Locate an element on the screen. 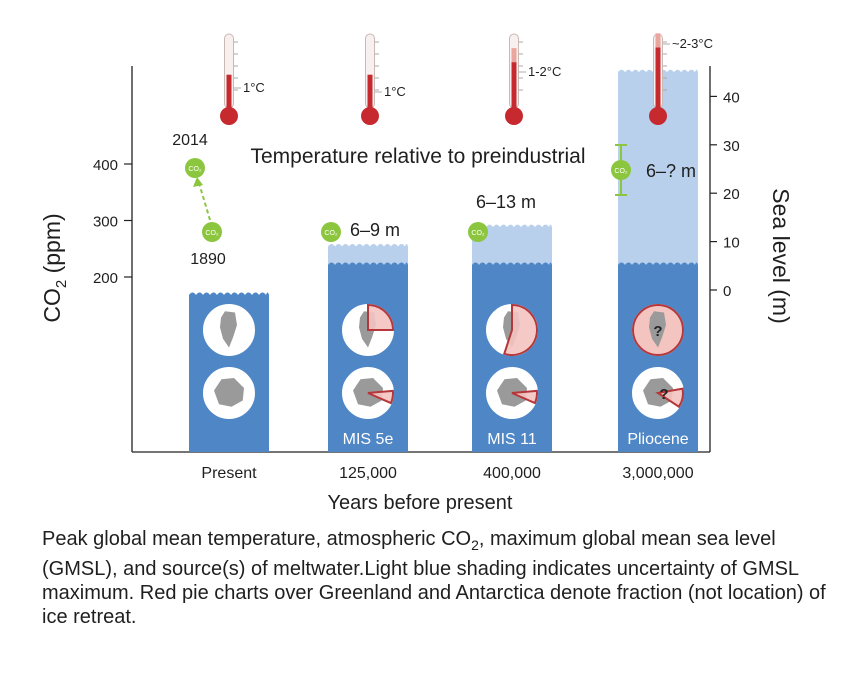 This screenshot has height=676, width=858. left-tick-label: 200 is located at coordinates (105, 278).